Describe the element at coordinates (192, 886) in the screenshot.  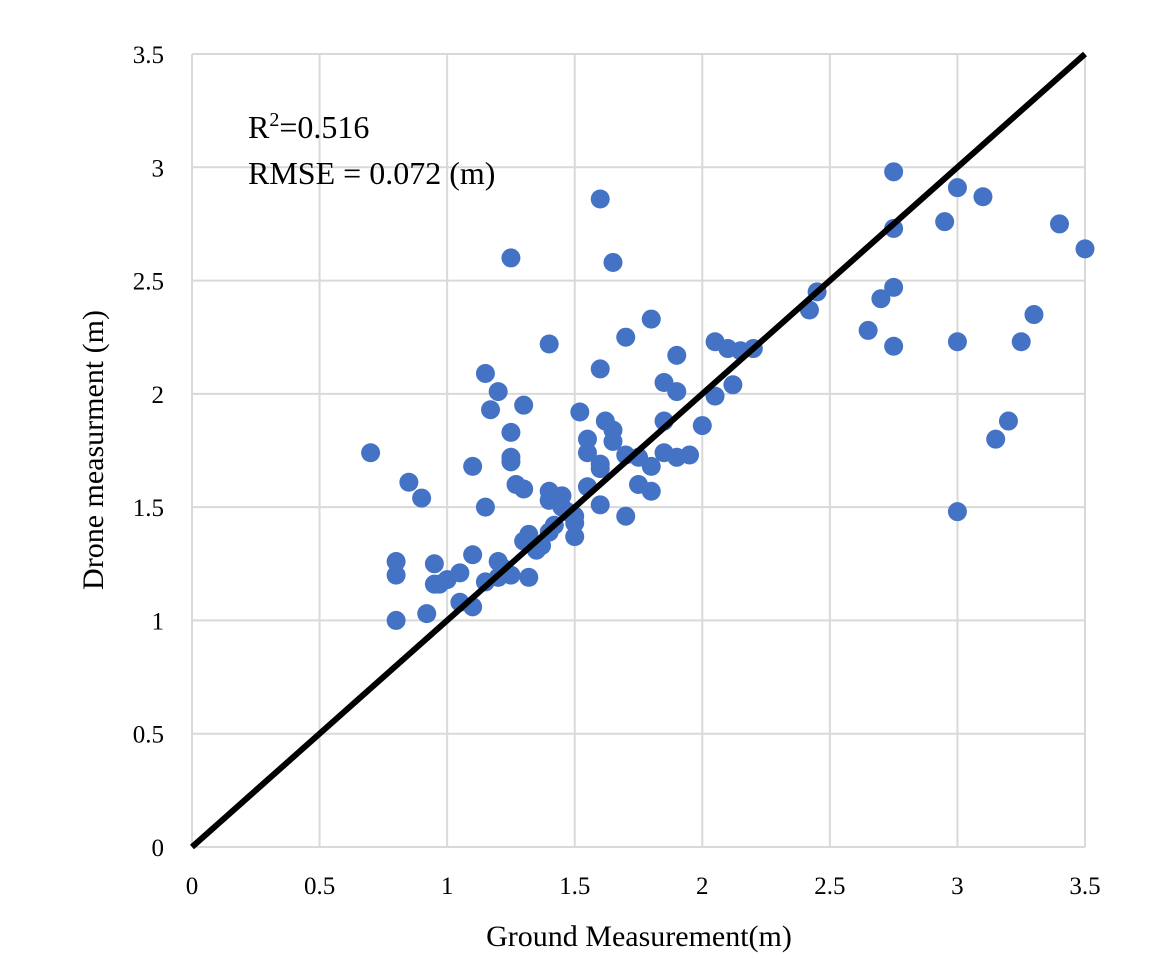
I see `x-tick-label: 0` at that location.